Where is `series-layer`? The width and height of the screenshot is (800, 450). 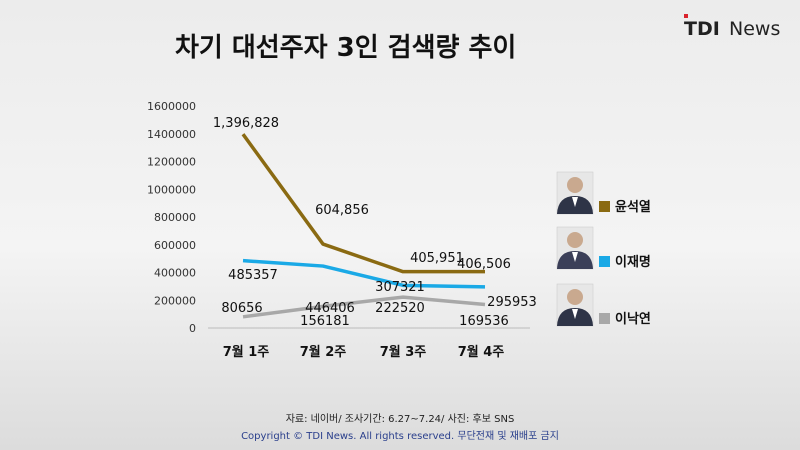 series-layer is located at coordinates (363, 226).